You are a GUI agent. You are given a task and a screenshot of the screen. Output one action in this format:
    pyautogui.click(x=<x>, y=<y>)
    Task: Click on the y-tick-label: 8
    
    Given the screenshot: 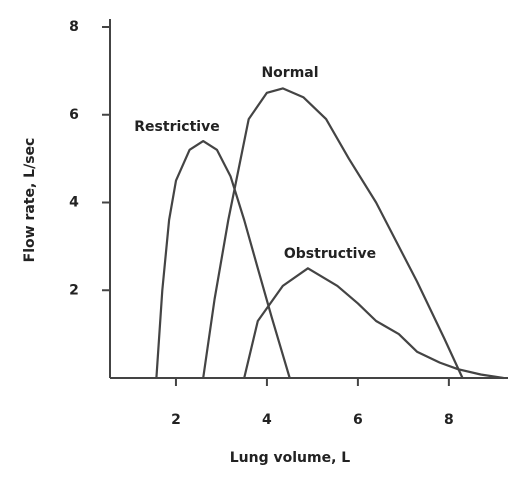 What is the action you would take?
    pyautogui.click(x=74, y=27)
    